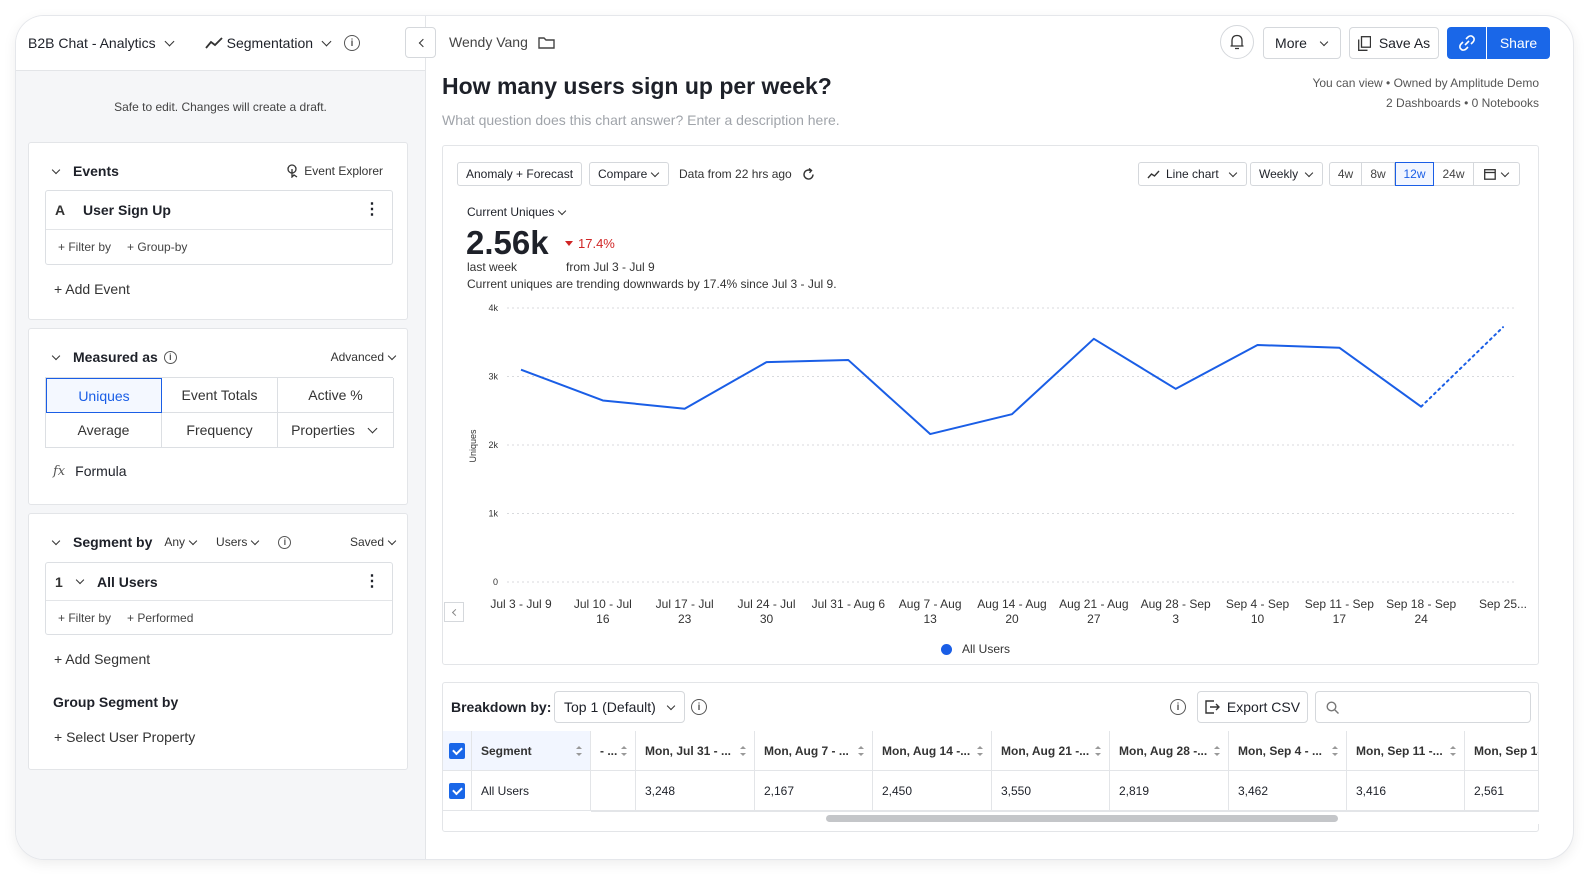  Describe the element at coordinates (181, 542) in the screenshot. I see `any-dropdown: Any` at that location.